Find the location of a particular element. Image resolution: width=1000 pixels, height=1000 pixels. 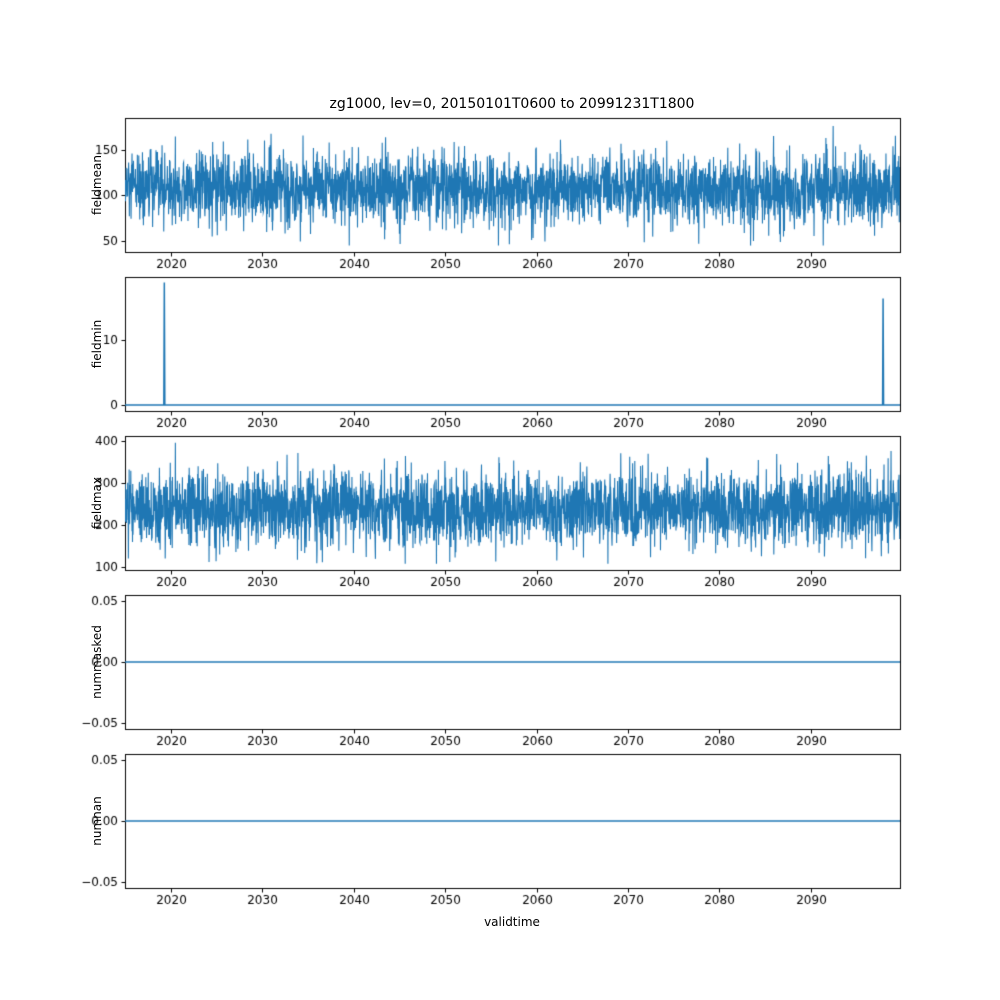

subplot-nummasked is located at coordinates (512, 662).